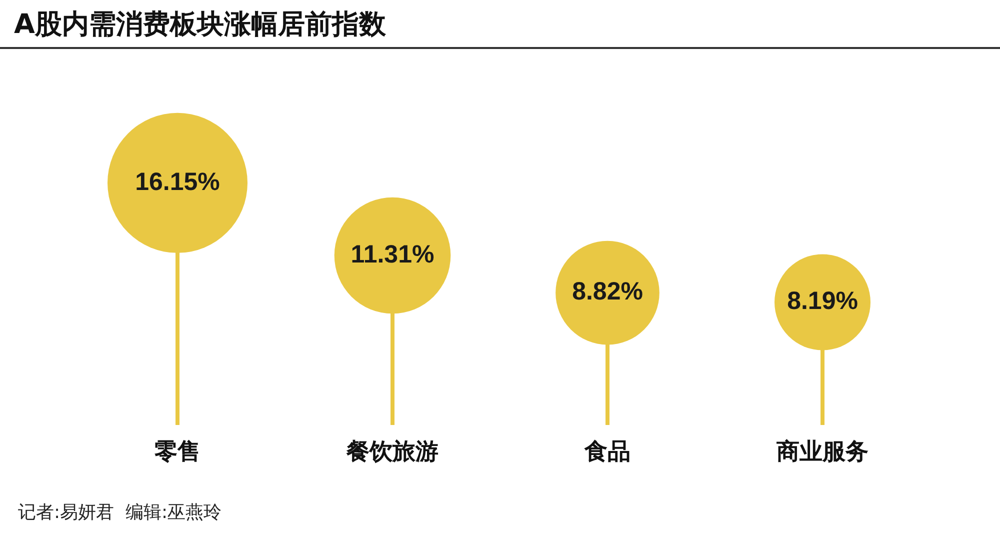 The image size is (1000, 536). Describe the element at coordinates (120, 512) in the screenshot. I see `text: 记者:易妍君 编辑:巫燕玲` at that location.